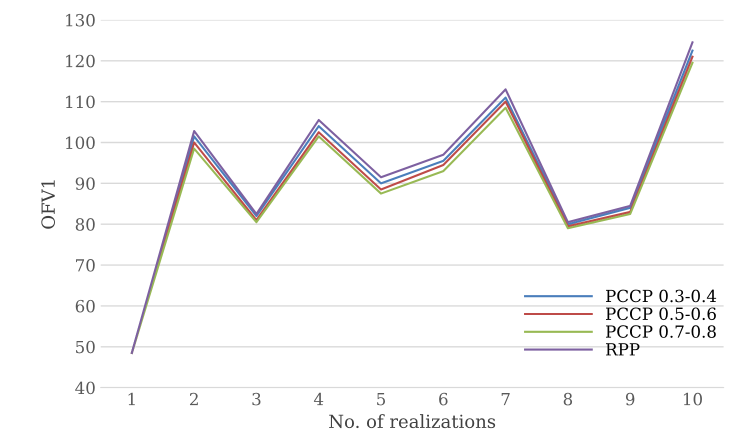  Describe the element at coordinates (80, 61) in the screenshot. I see `y-tick-label: 120` at that location.